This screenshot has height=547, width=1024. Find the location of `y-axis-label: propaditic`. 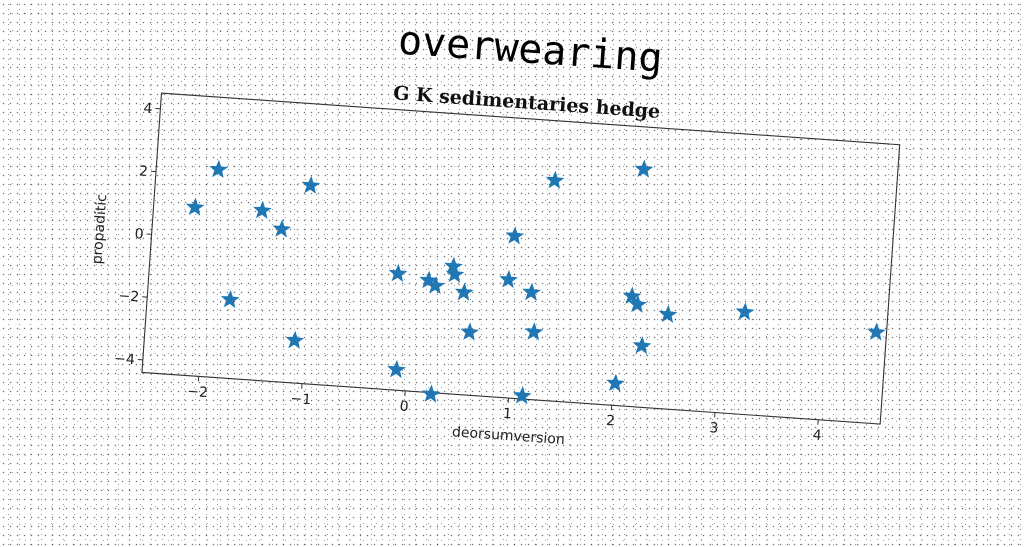

y-axis-label: propaditic is located at coordinates (99, 229).